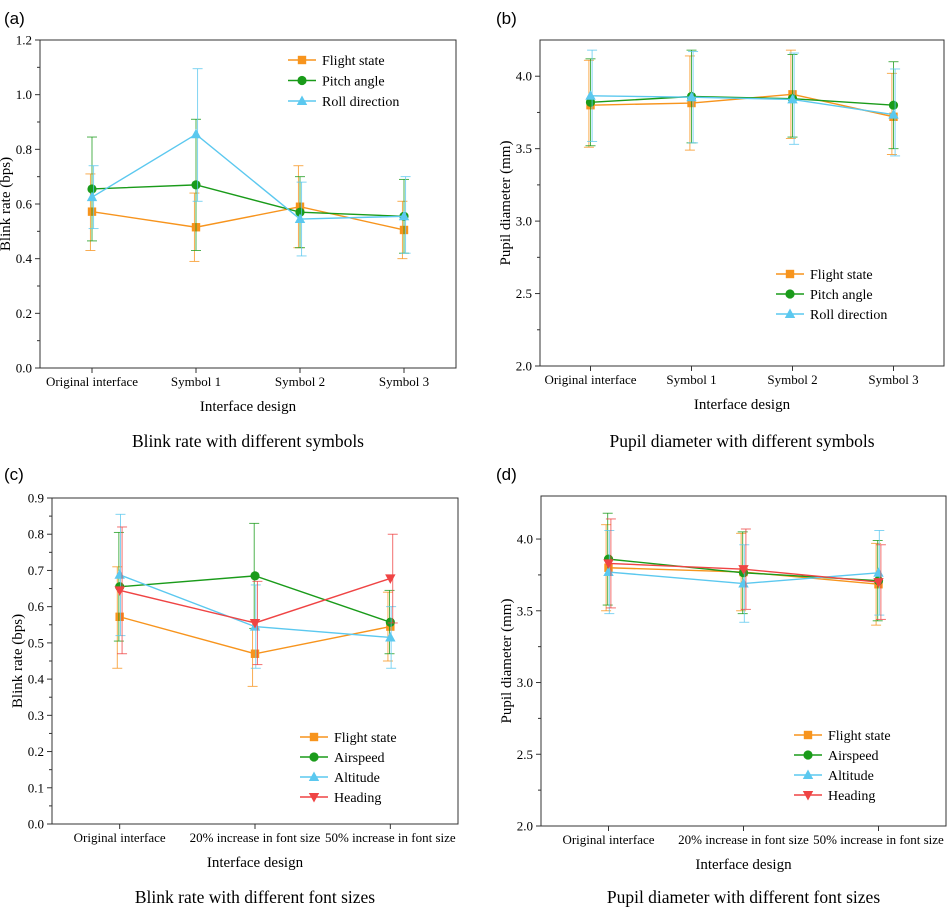 The width and height of the screenshot is (947, 910). What do you see at coordinates (524, 76) in the screenshot?
I see `y-tick-label: 4.0` at bounding box center [524, 76].